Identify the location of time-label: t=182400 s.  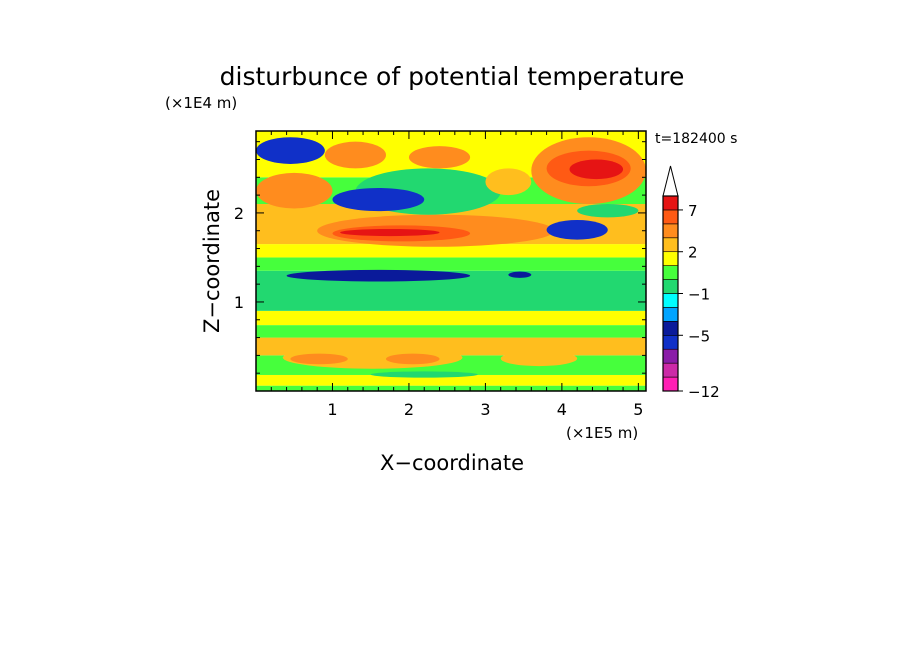
(696, 139).